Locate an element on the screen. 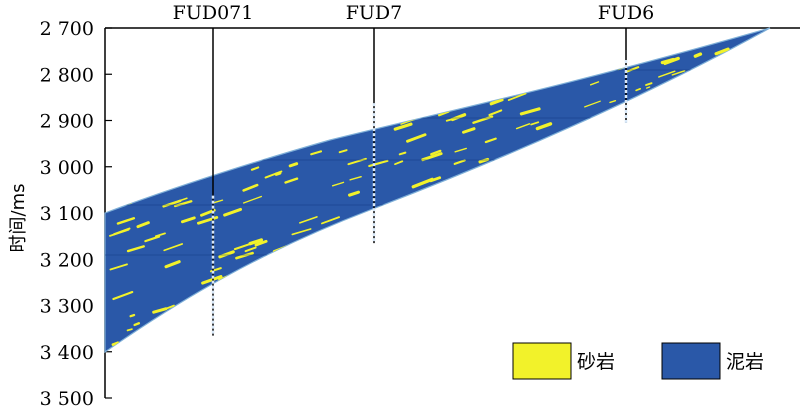  well-label: FUD6 is located at coordinates (626, 13).